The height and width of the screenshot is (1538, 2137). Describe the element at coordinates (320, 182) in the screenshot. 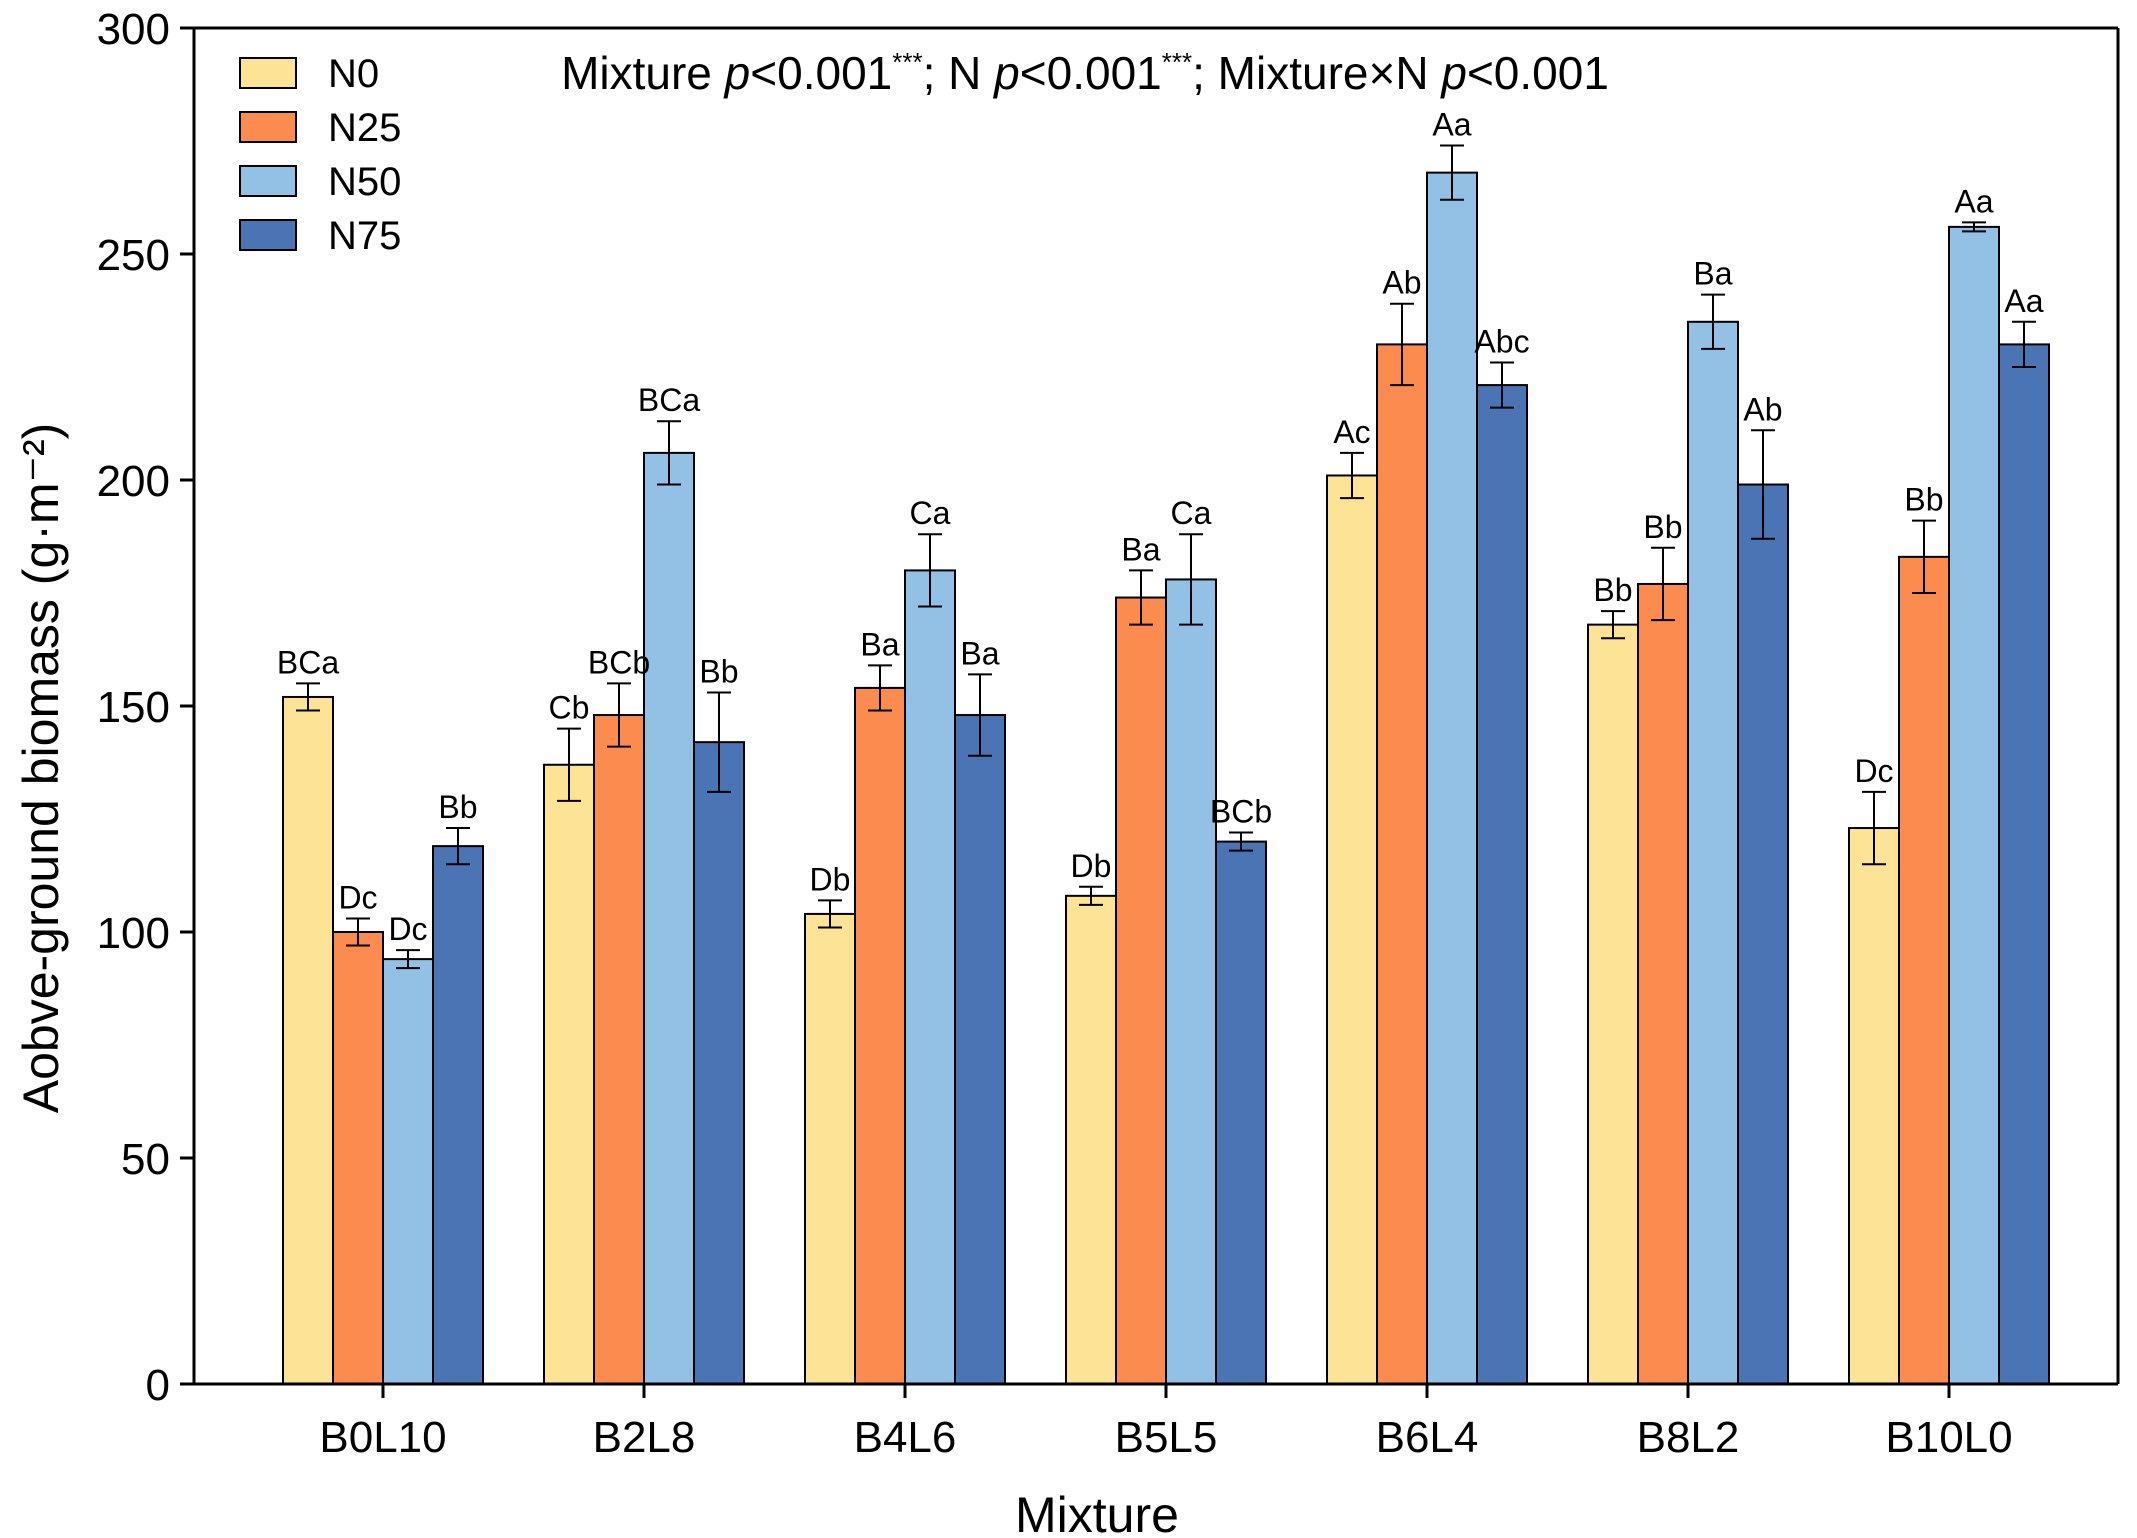

I see `legend-item-n50: N50` at that location.